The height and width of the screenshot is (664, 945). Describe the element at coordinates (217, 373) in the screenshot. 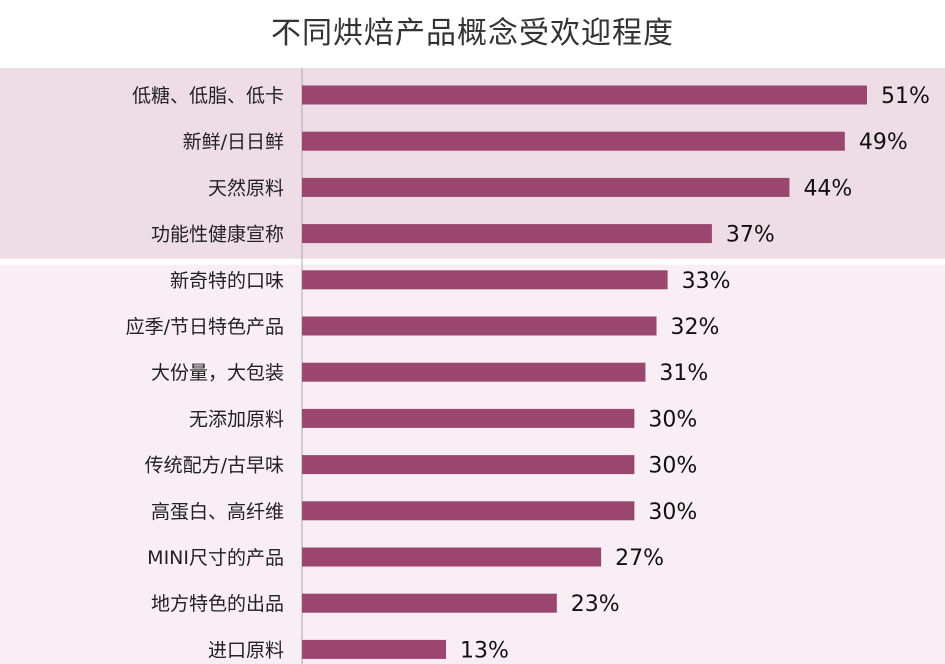

I see `category-label: 大份量，大包装` at that location.